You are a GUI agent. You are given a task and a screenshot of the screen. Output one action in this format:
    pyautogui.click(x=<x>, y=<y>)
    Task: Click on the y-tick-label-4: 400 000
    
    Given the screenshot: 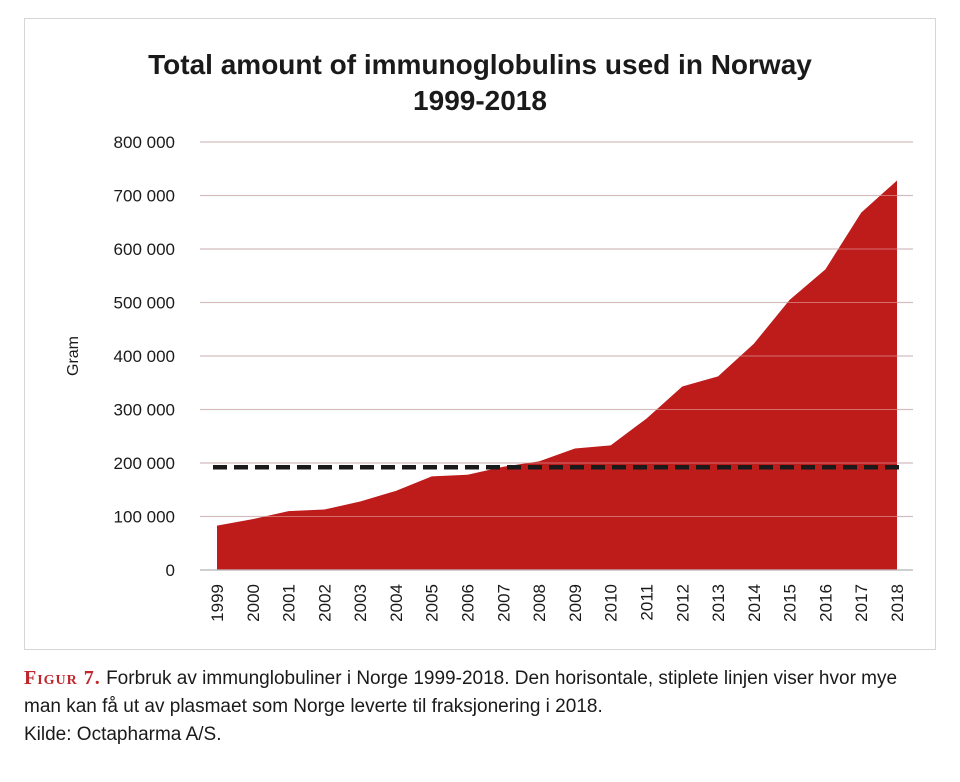 What is the action you would take?
    pyautogui.click(x=144, y=356)
    